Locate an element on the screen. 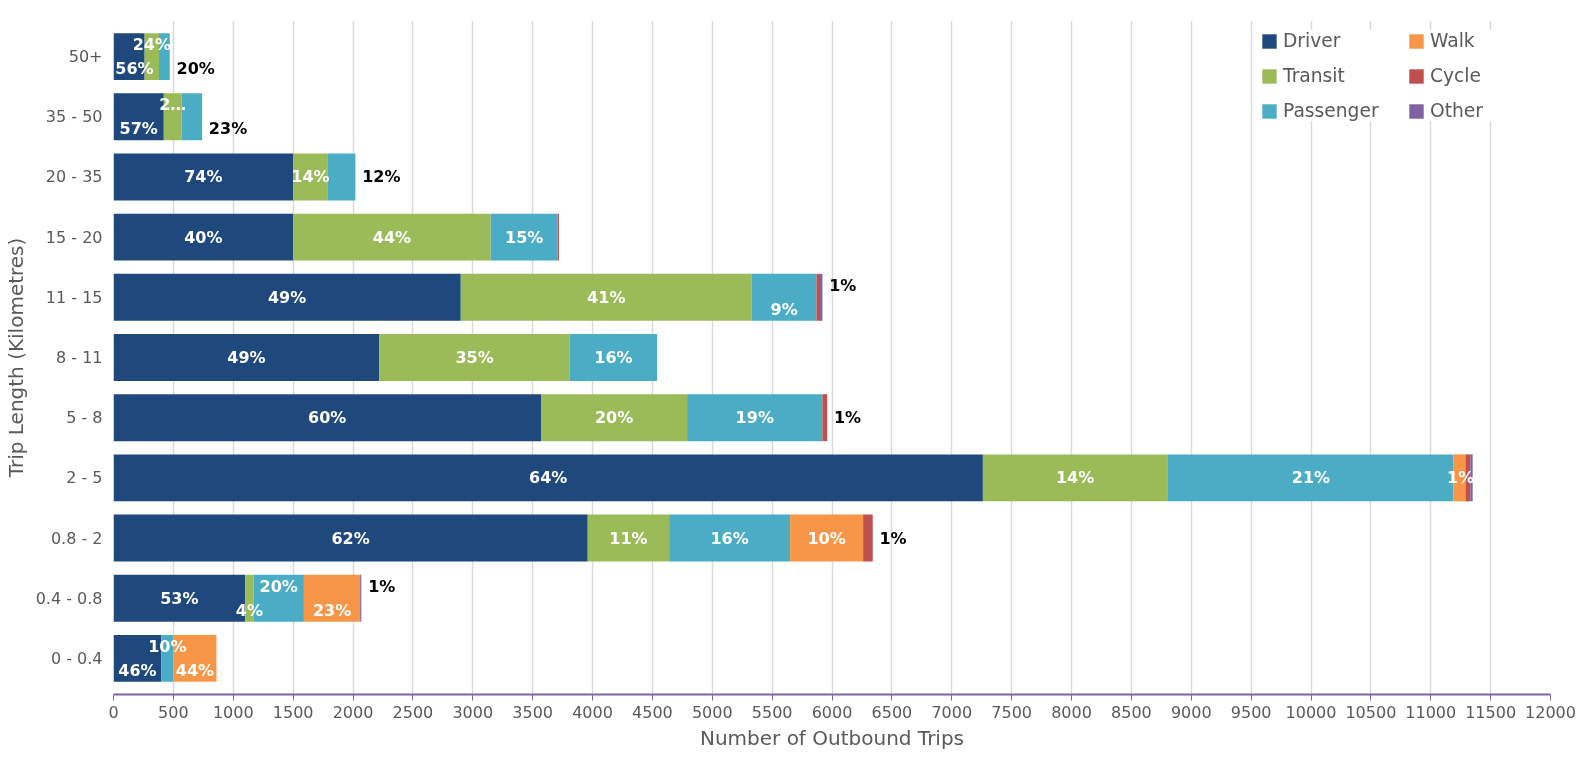 The width and height of the screenshot is (1586, 759). annotation: 60% is located at coordinates (327, 418).